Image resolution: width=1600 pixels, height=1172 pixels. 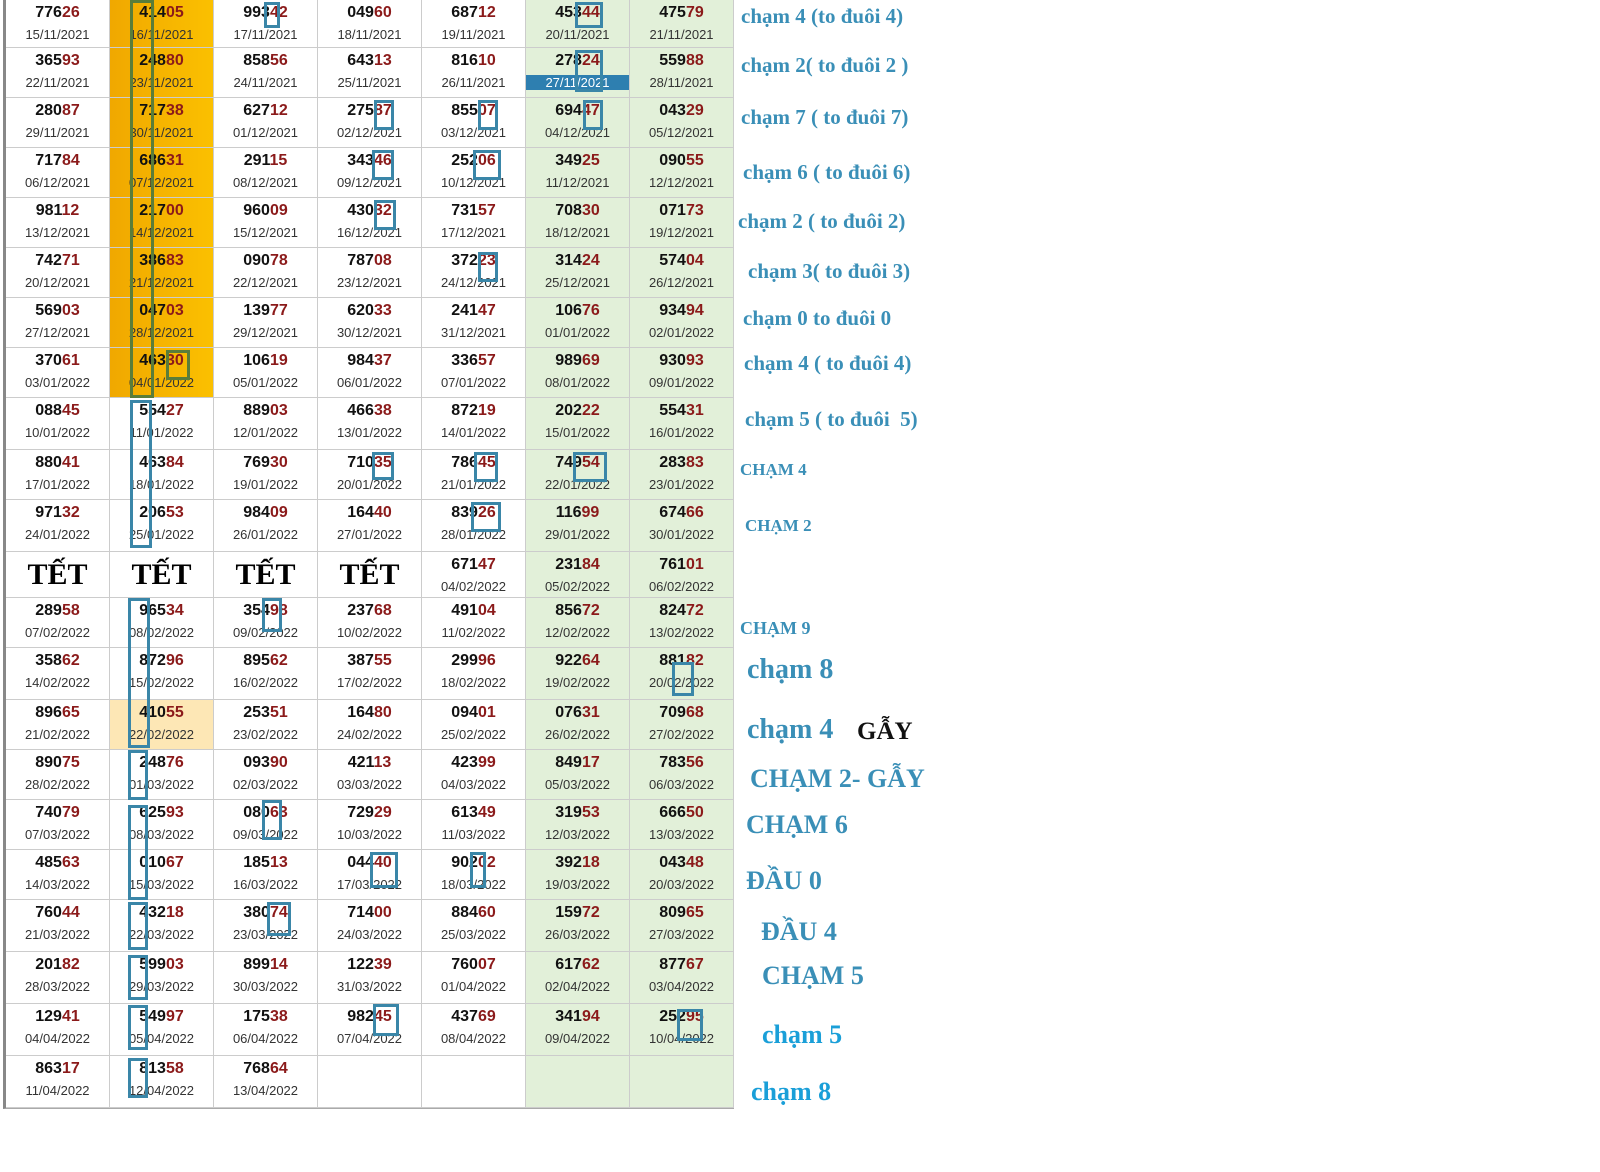 I want to click on result-cell: 38074 23/03/2022, so click(x=266, y=926).